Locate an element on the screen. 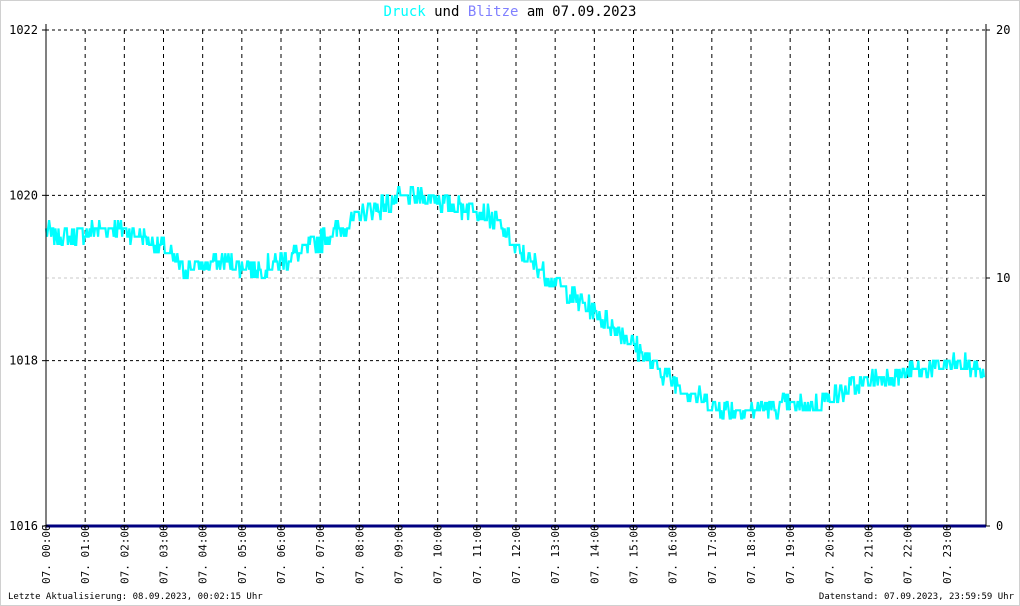 The width and height of the screenshot is (1020, 606). x-tick-label: 07. 12:00 is located at coordinates (516, 554).